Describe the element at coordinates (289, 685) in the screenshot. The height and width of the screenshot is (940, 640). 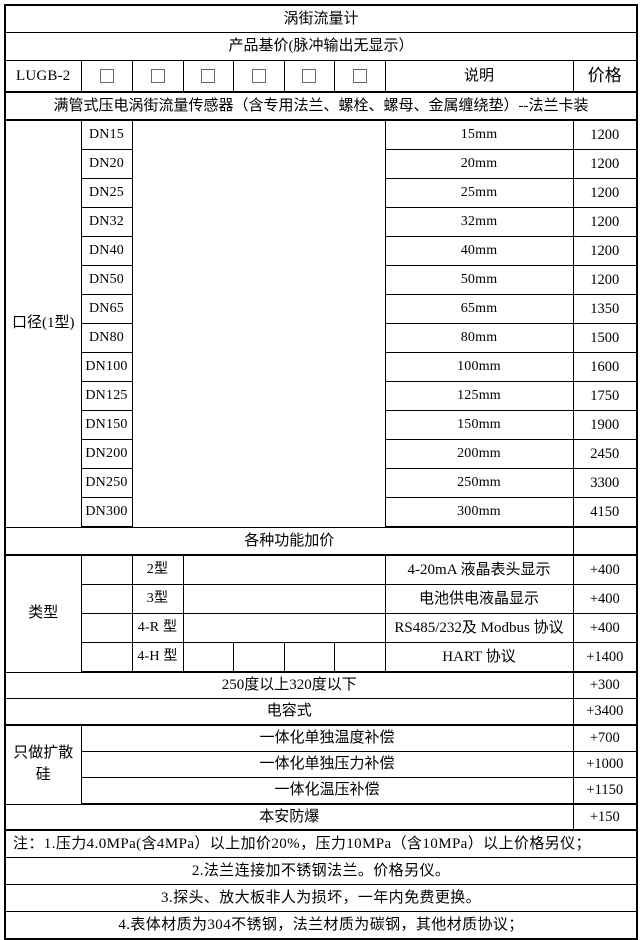
I see `option-desc-cell: 250度以上320度以下` at that location.